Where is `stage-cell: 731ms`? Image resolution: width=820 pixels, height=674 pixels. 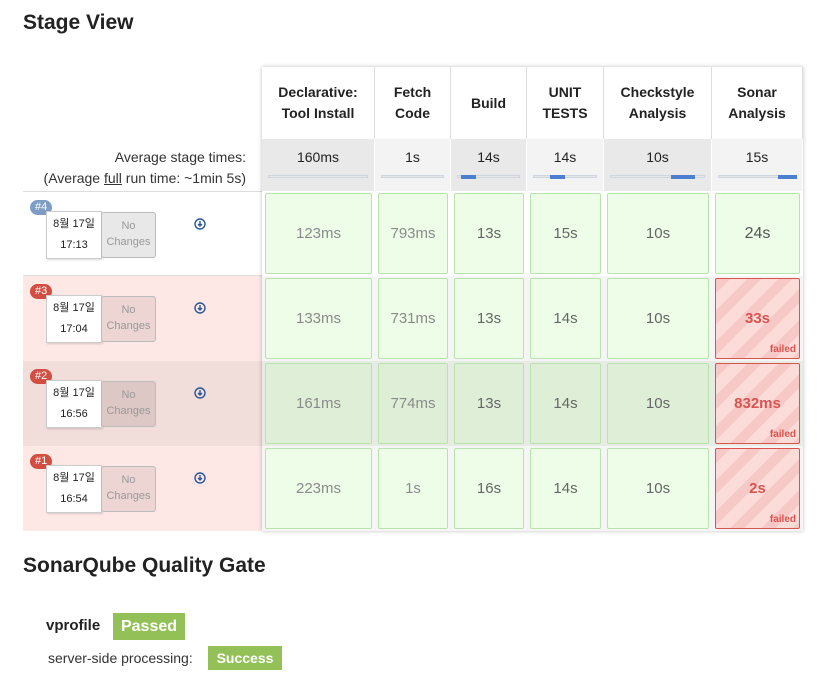
stage-cell: 731ms is located at coordinates (413, 318).